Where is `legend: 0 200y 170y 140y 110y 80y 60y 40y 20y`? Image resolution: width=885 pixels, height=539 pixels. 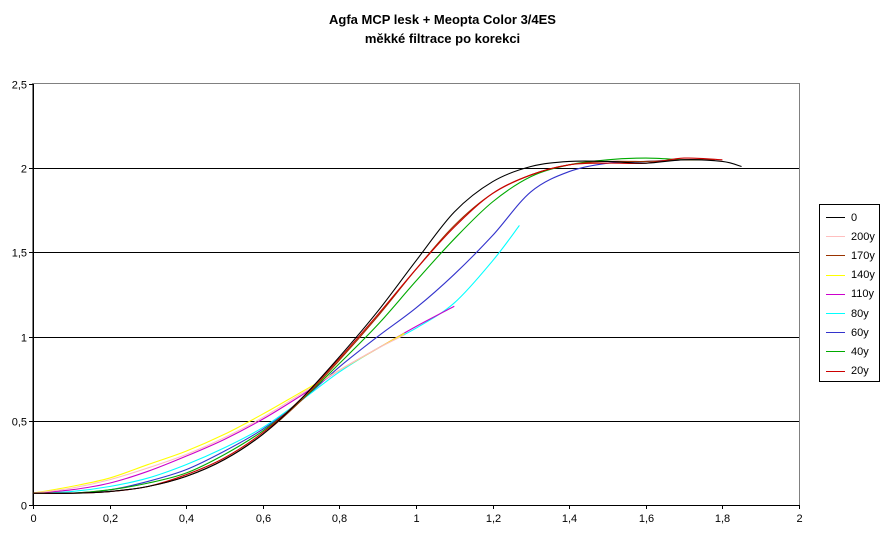
legend: 0 200y 170y 140y 110y 80y 60y 40y 20y is located at coordinates (849, 293).